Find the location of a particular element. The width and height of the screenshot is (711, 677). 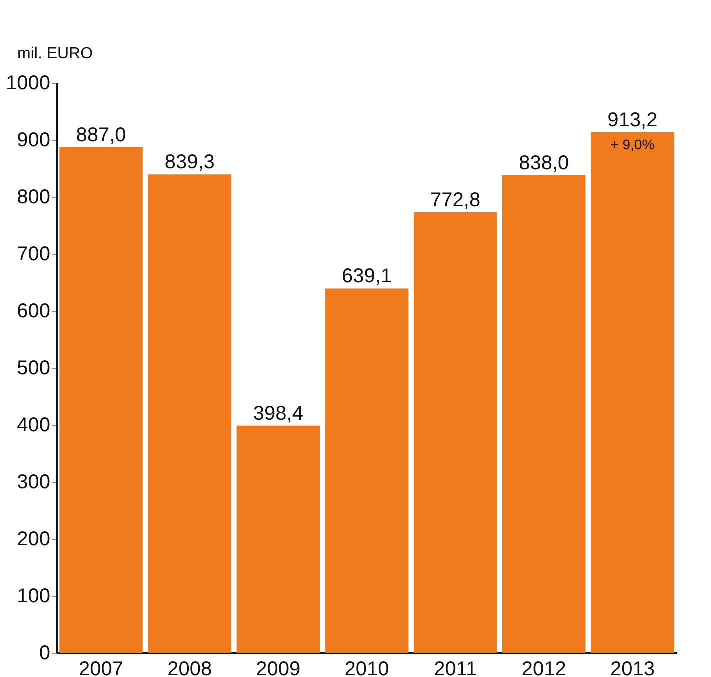

x-tick-label: 2008 is located at coordinates (190, 667).